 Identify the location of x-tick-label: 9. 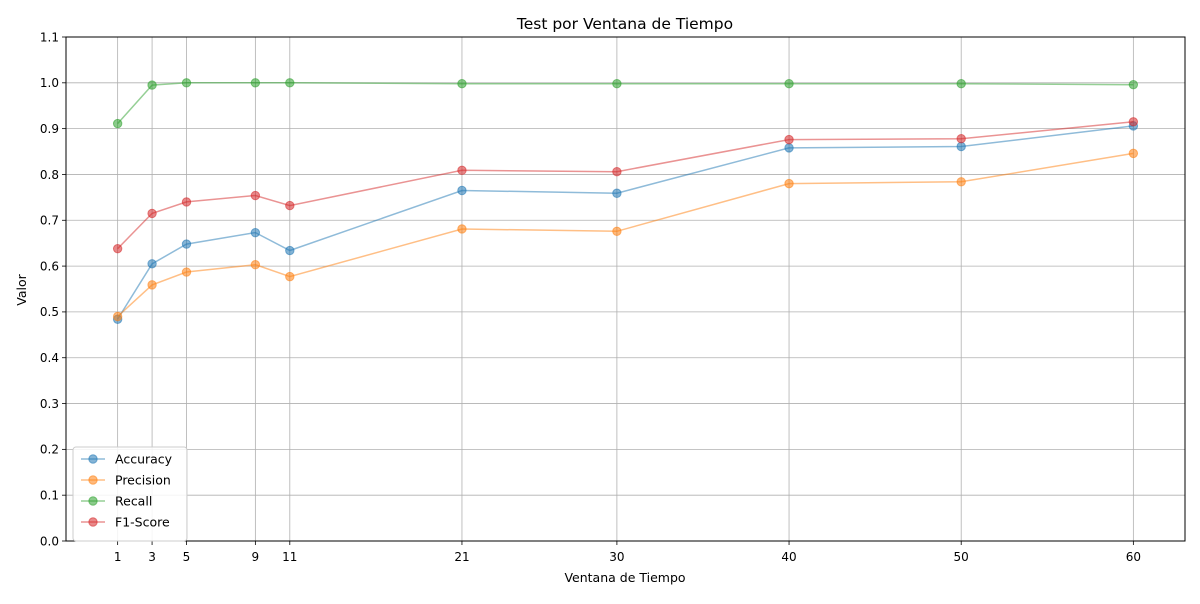
(256, 557).